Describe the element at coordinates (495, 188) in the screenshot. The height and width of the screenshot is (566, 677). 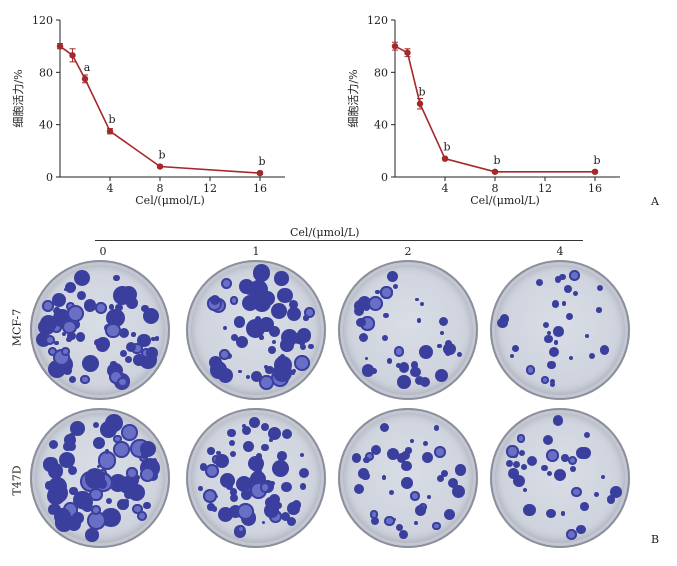
I see `chart2-x-tick-label: 8` at that location.